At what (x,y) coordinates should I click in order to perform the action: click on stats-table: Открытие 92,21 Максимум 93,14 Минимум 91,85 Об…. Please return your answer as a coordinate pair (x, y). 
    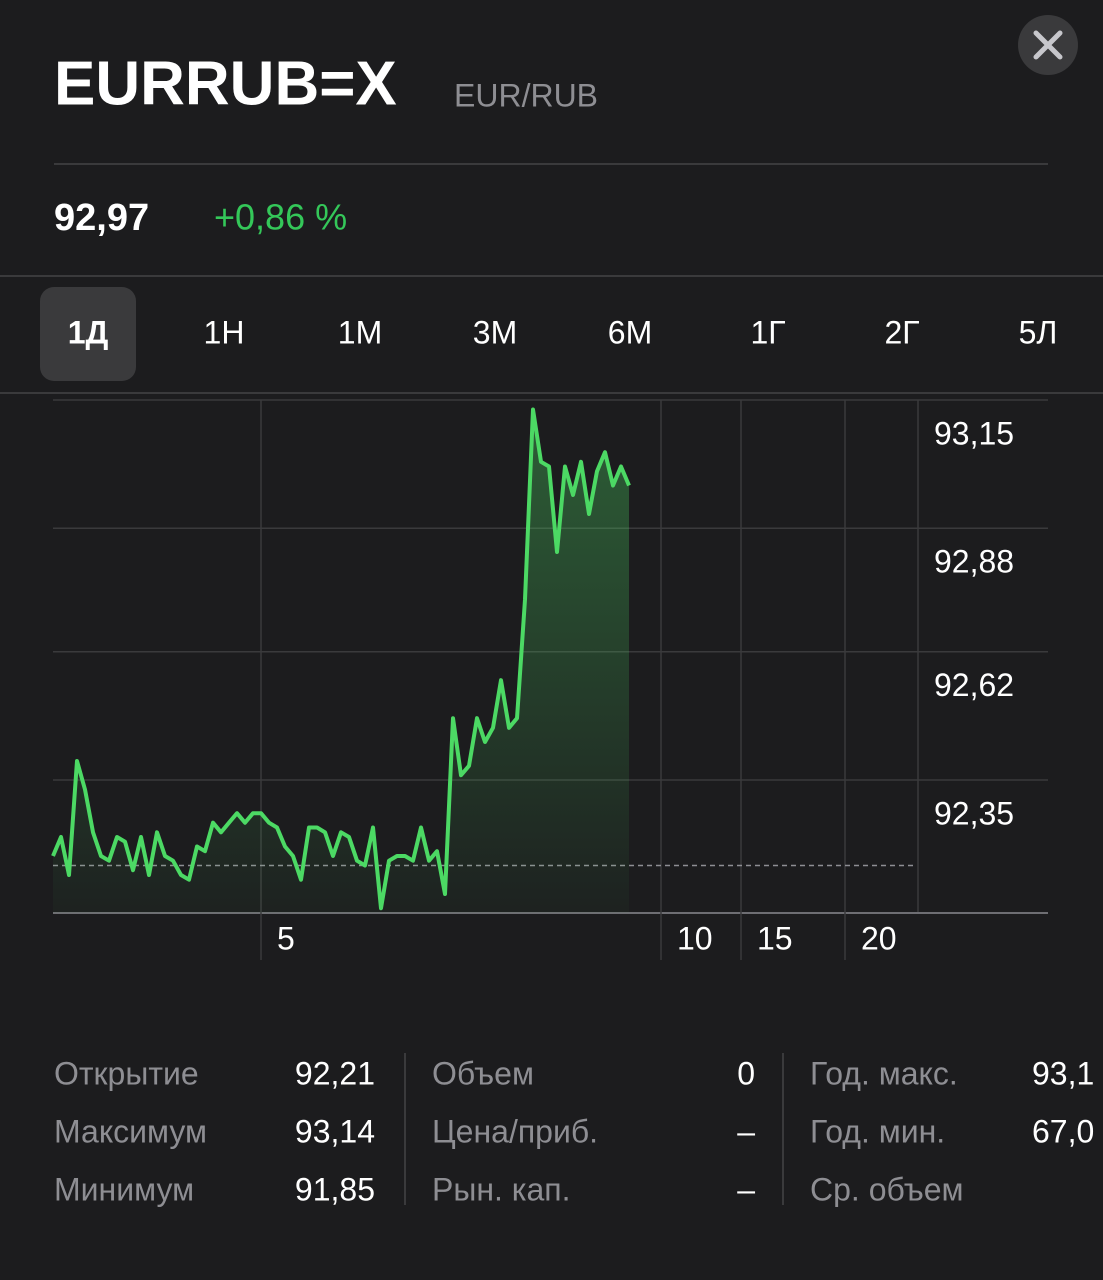
    Looking at the image, I should click on (574, 1130).